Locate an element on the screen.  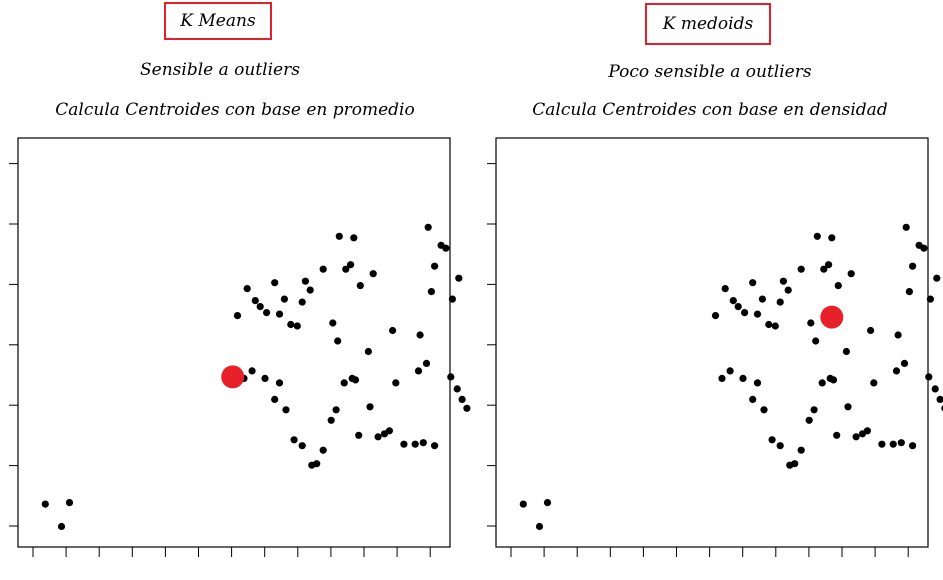
kmedoids-subtitle-1: Poco sensible a outliers is located at coordinates (710, 72).